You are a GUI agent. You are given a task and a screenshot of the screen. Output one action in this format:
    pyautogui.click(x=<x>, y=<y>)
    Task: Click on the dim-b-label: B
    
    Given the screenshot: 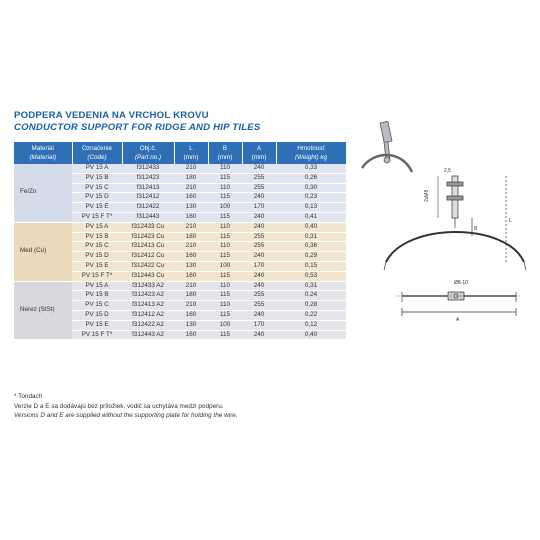 What is the action you would take?
    pyautogui.click(x=476, y=229)
    